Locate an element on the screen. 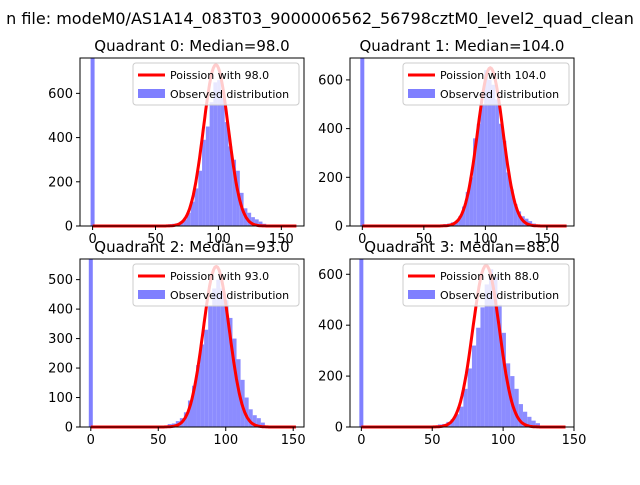 This screenshot has height=485, width=640. y-tick-label: 100 is located at coordinates (60, 398).